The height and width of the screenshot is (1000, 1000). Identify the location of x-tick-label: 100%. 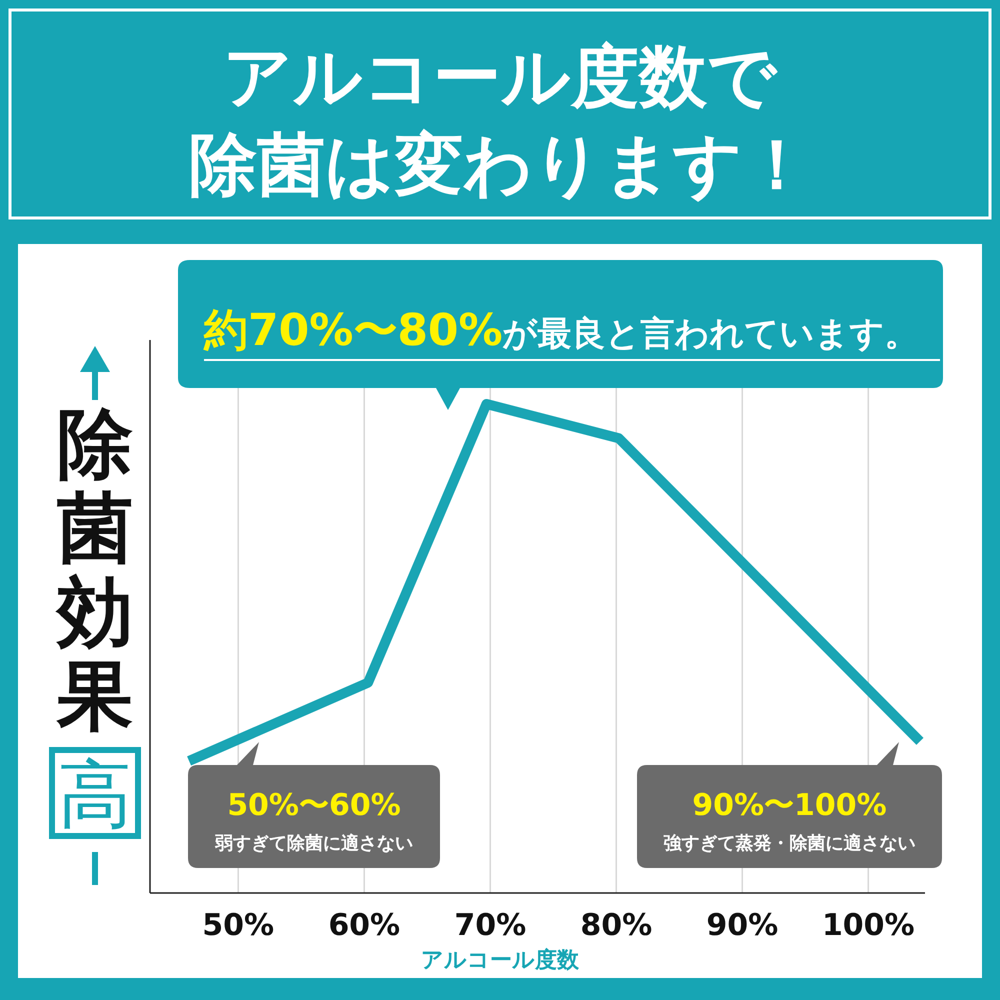
(868, 925).